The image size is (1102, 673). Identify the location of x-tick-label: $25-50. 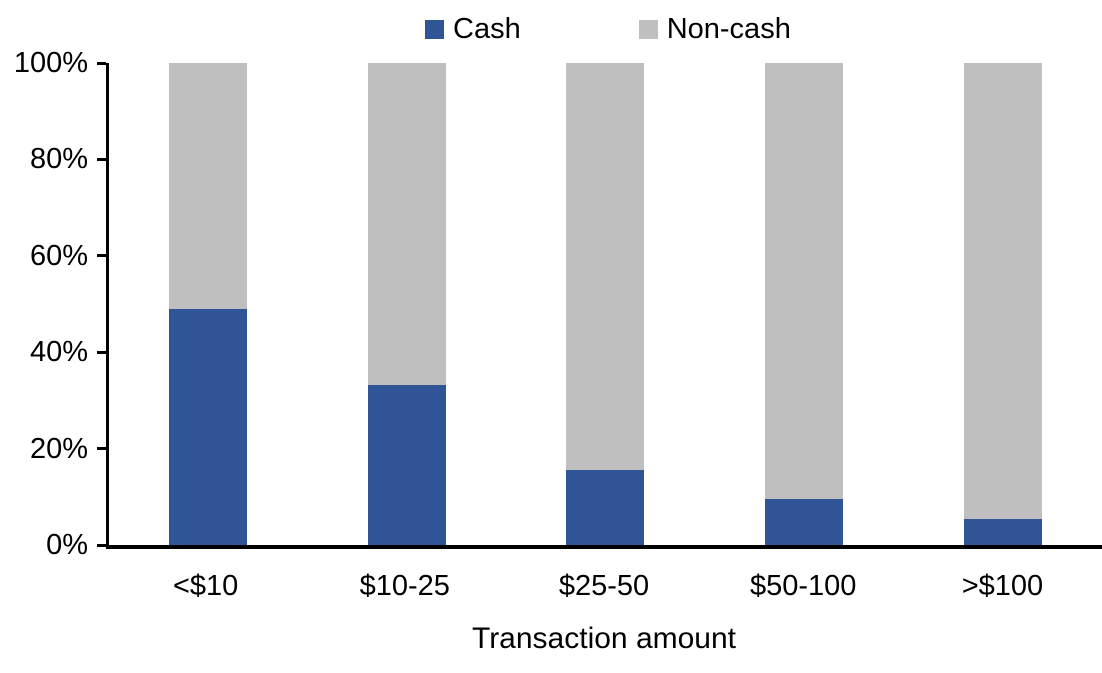
(604, 586).